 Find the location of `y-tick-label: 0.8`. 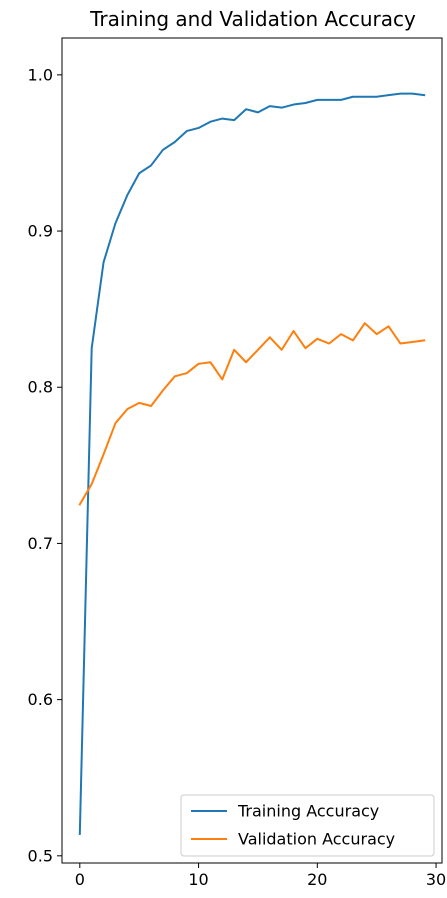

y-tick-label: 0.8 is located at coordinates (40, 387).